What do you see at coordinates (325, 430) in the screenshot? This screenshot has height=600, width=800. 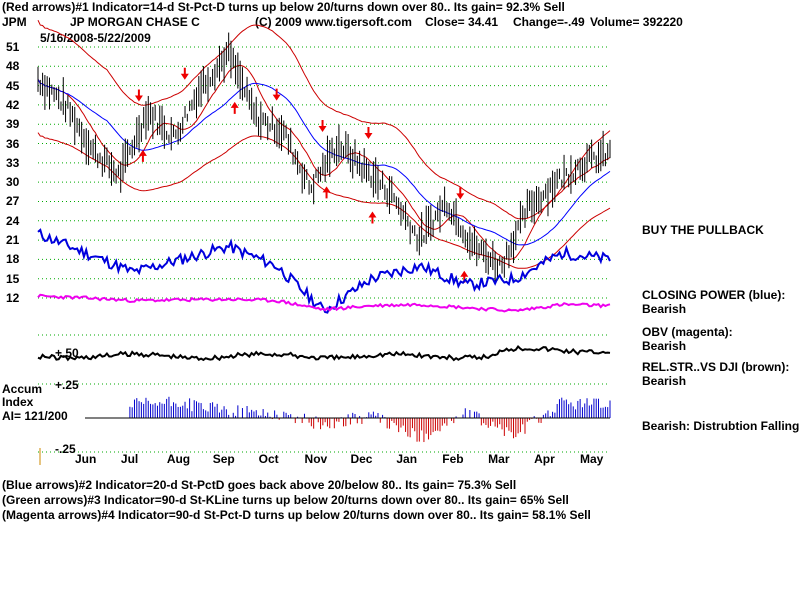 I see `accum-index-histogram` at bounding box center [325, 430].